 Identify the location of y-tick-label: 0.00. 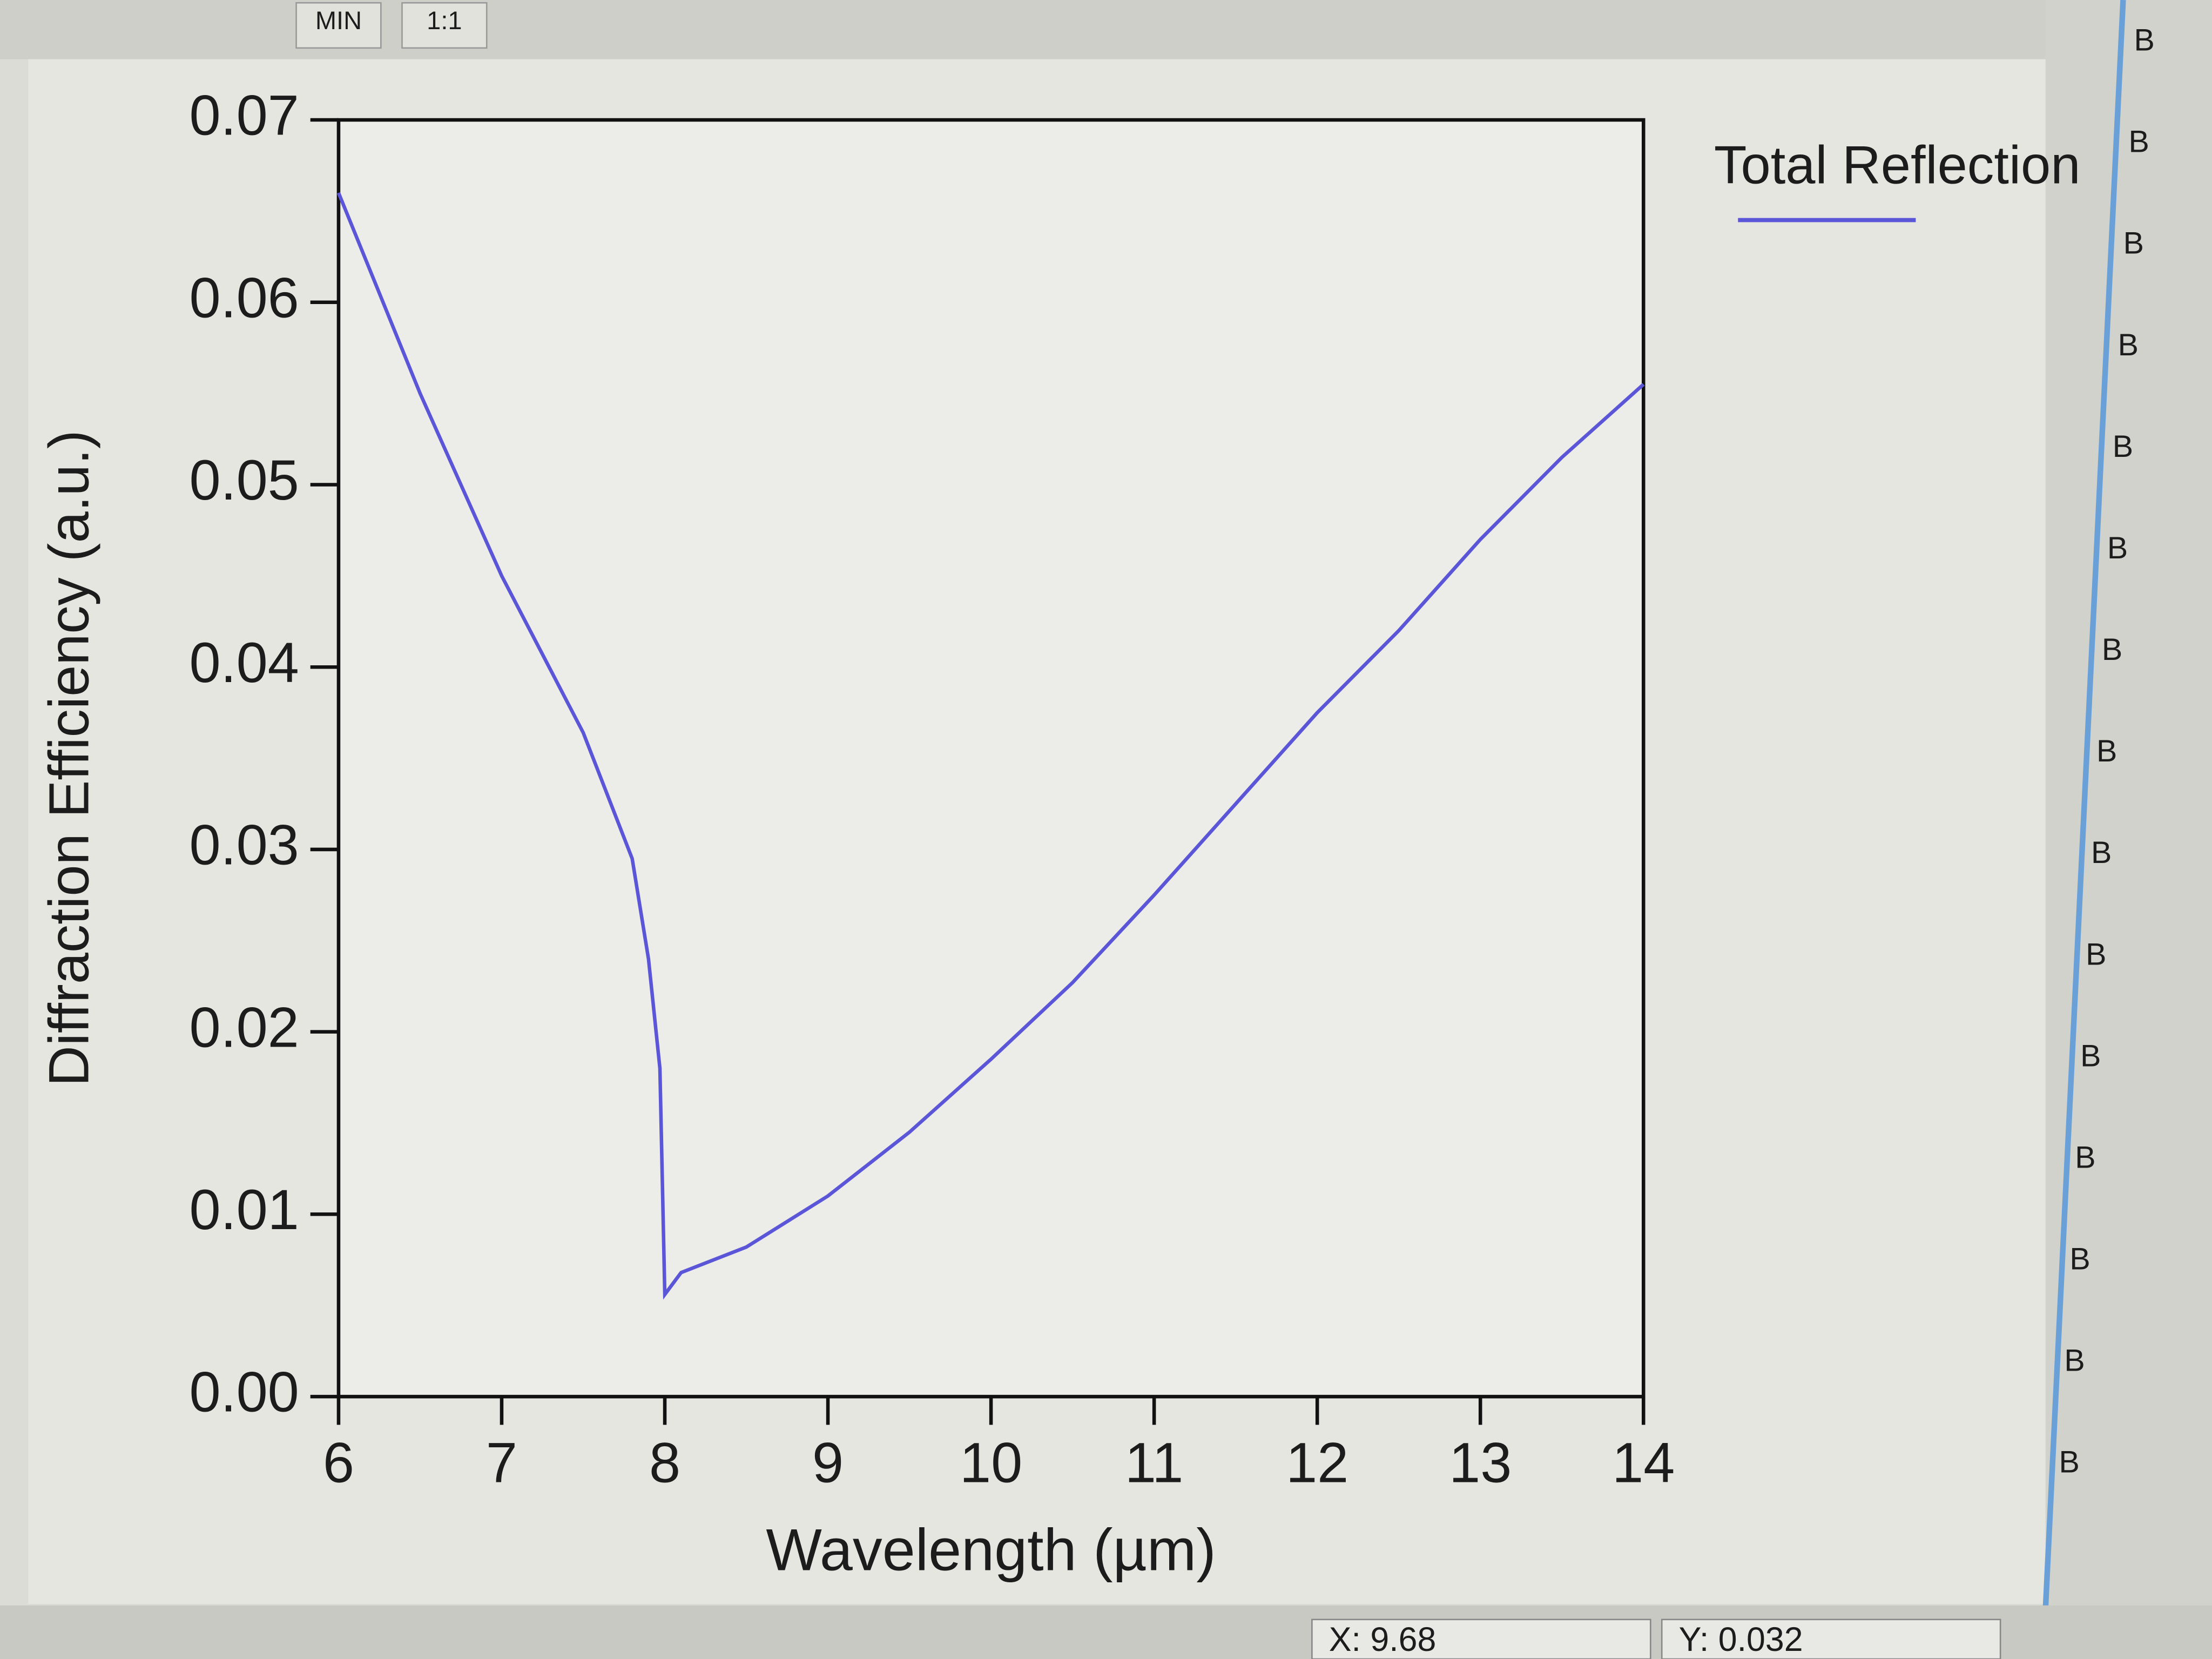
(244, 1392).